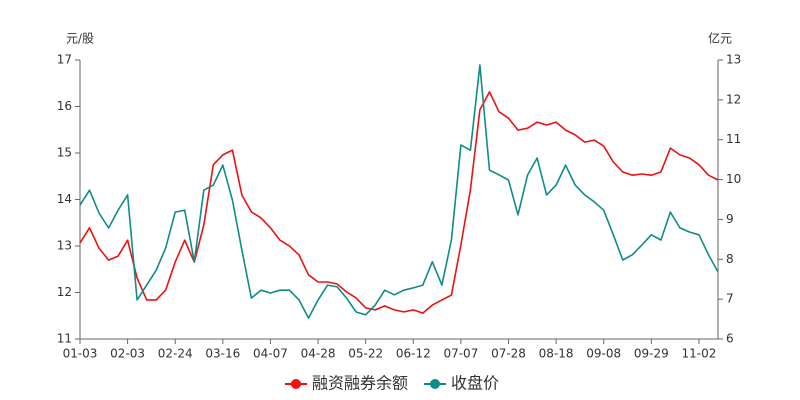  Describe the element at coordinates (175, 354) in the screenshot. I see `x-tick-label: 02-24` at that location.